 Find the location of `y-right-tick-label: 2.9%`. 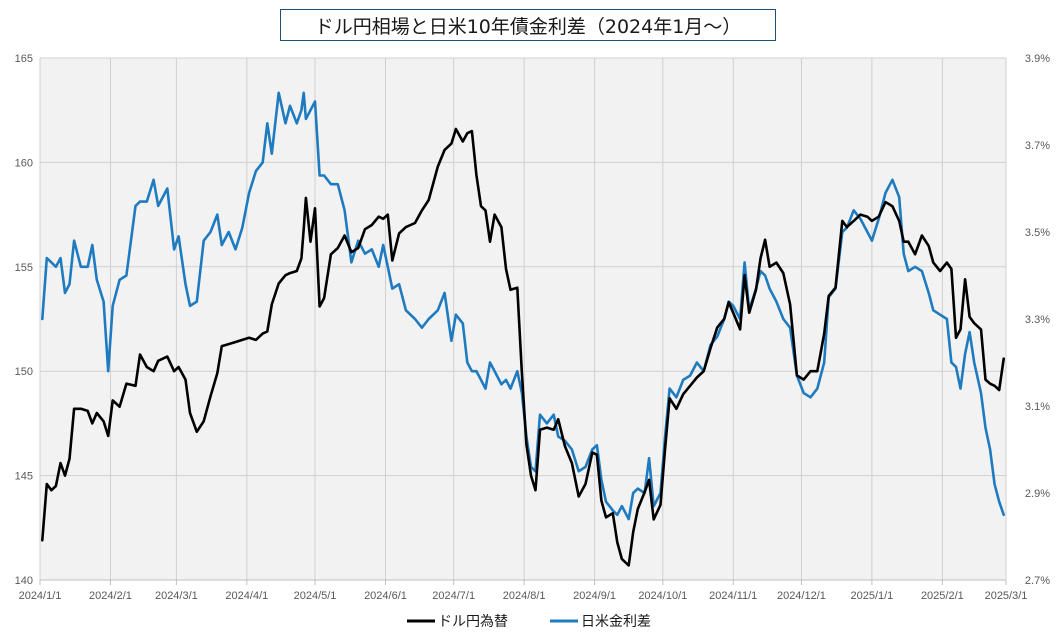

y-right-tick-label: 2.9% is located at coordinates (1037, 494).